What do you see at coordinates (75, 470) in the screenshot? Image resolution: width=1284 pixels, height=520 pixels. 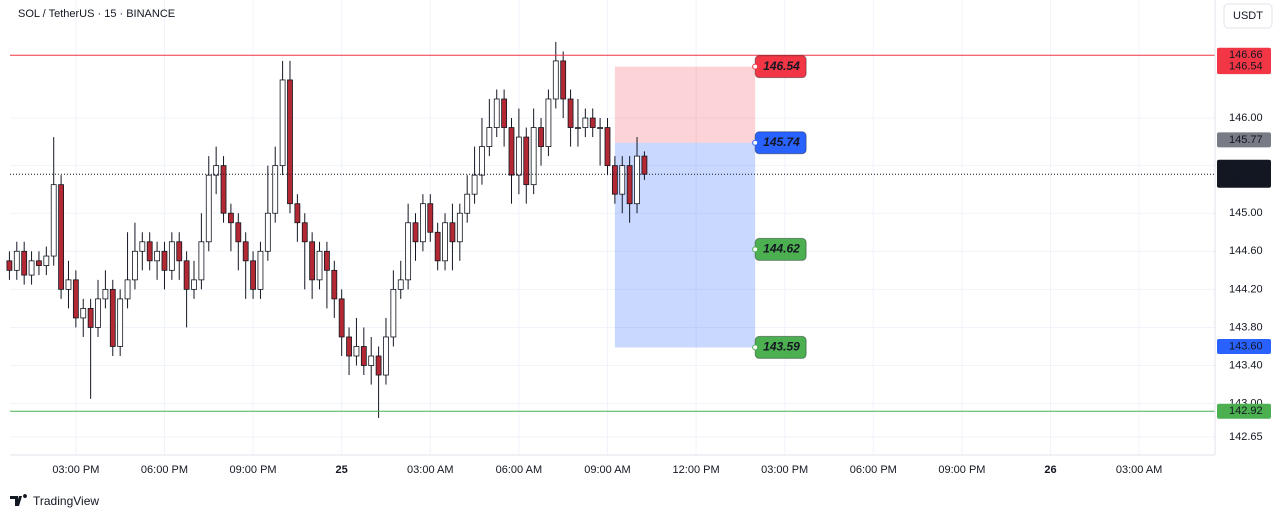 I see `x-tick-label: 03:00 PM` at bounding box center [75, 470].